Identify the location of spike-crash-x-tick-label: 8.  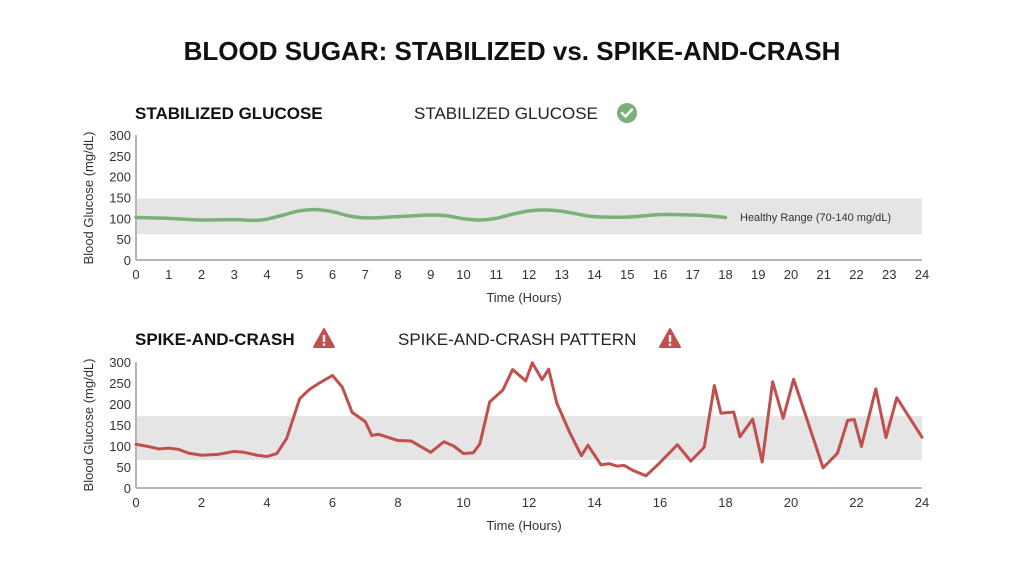
(397, 502).